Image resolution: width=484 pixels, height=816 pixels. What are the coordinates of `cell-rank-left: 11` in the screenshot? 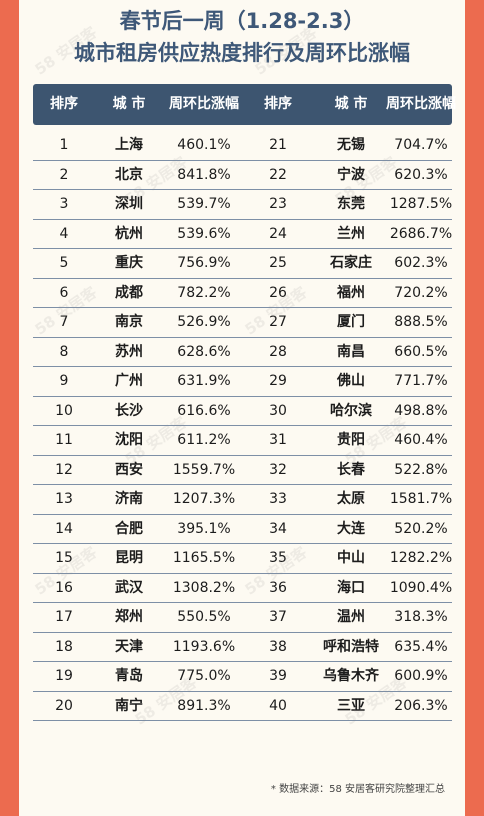 It's located at (64, 440).